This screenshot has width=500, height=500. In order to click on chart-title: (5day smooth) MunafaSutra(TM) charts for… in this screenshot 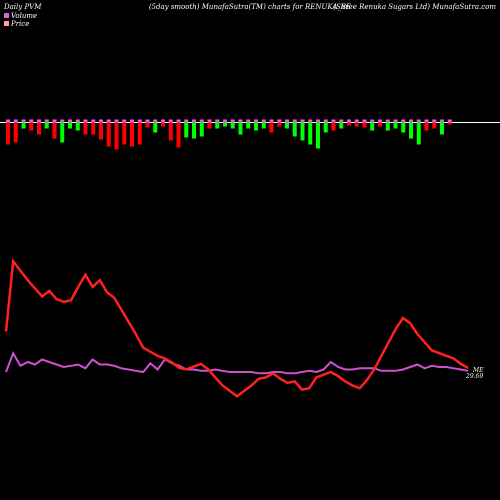, I will do `click(250, 7)`.